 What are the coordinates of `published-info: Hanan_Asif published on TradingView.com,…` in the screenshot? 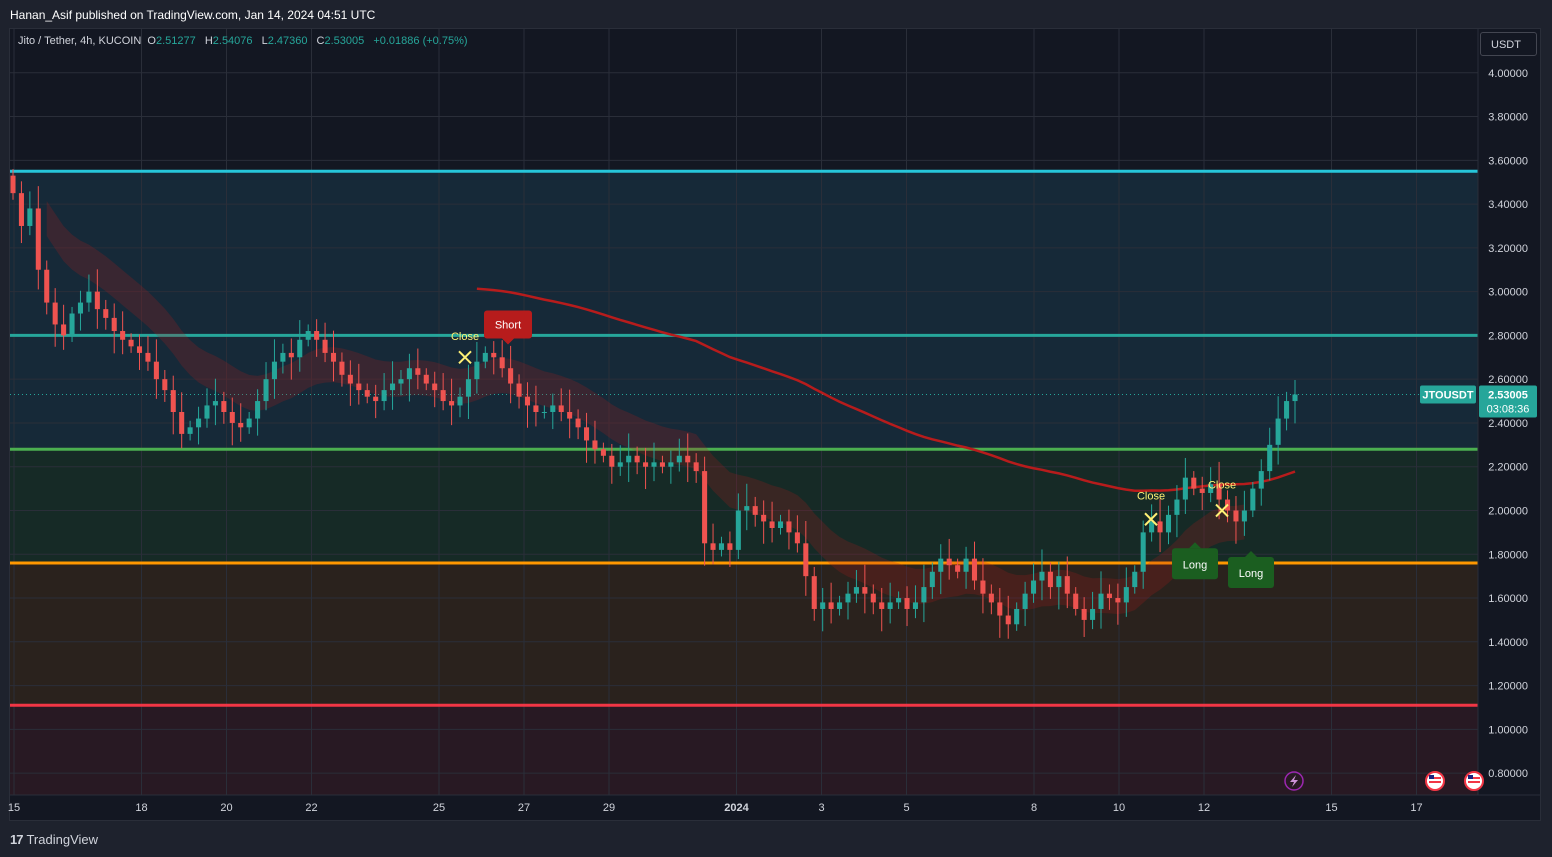 It's located at (193, 15).